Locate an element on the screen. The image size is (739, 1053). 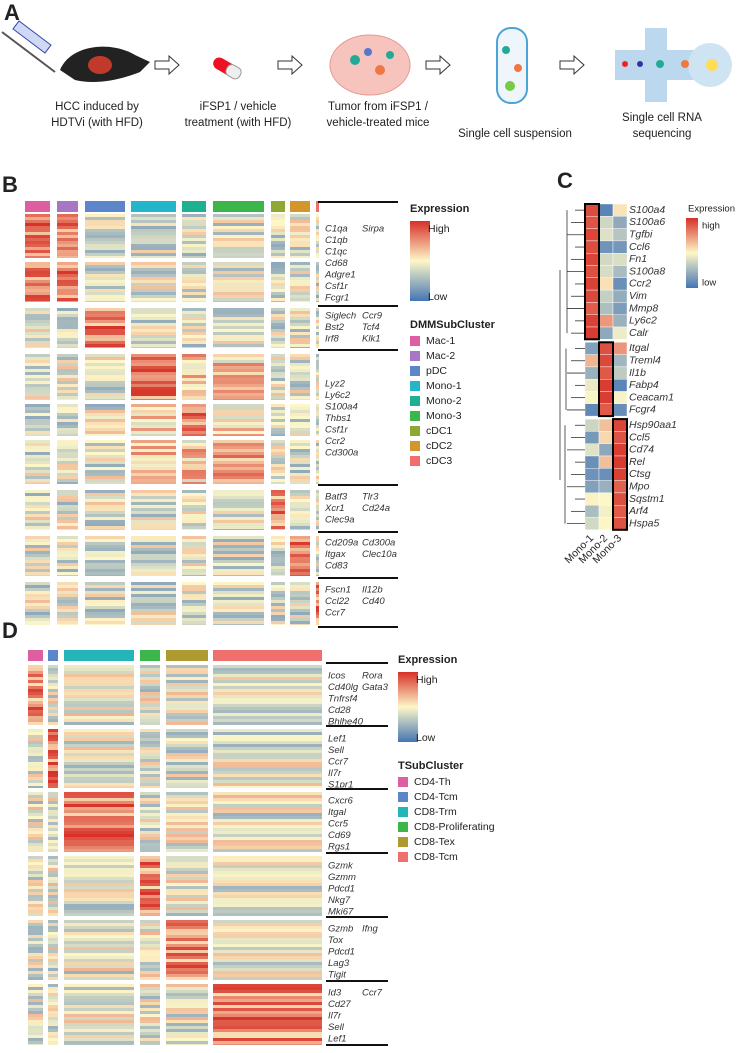
gene-label: Il7r is located at coordinates (335, 1016).